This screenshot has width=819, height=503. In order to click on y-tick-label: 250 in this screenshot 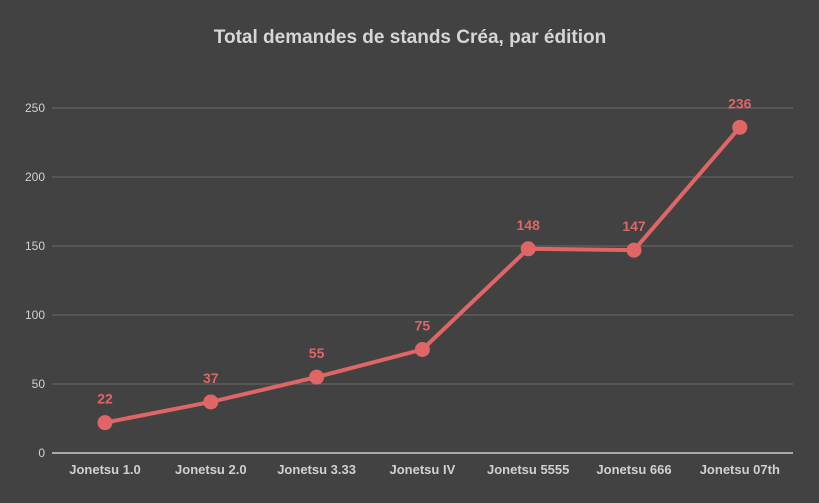, I will do `click(35, 108)`.